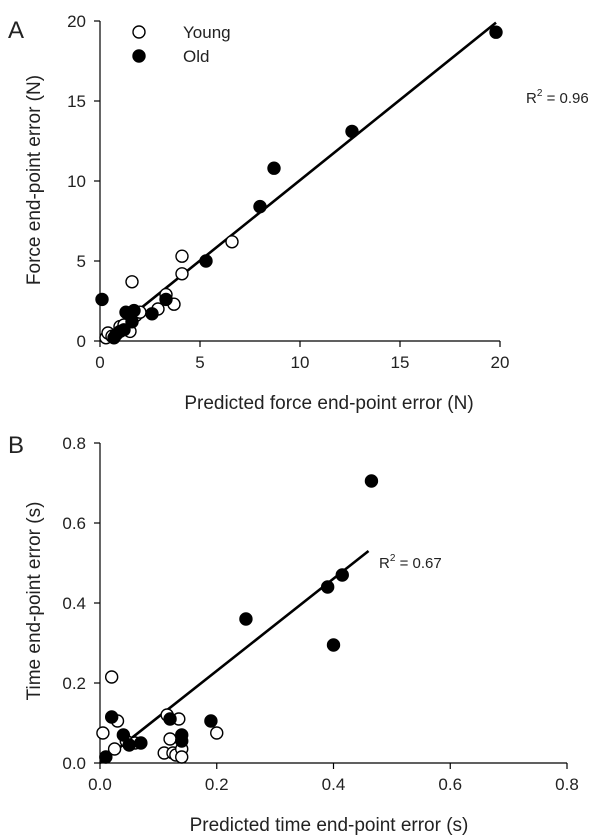  I want to click on panel-b-y-tick-label: 0.8, so click(74, 443).